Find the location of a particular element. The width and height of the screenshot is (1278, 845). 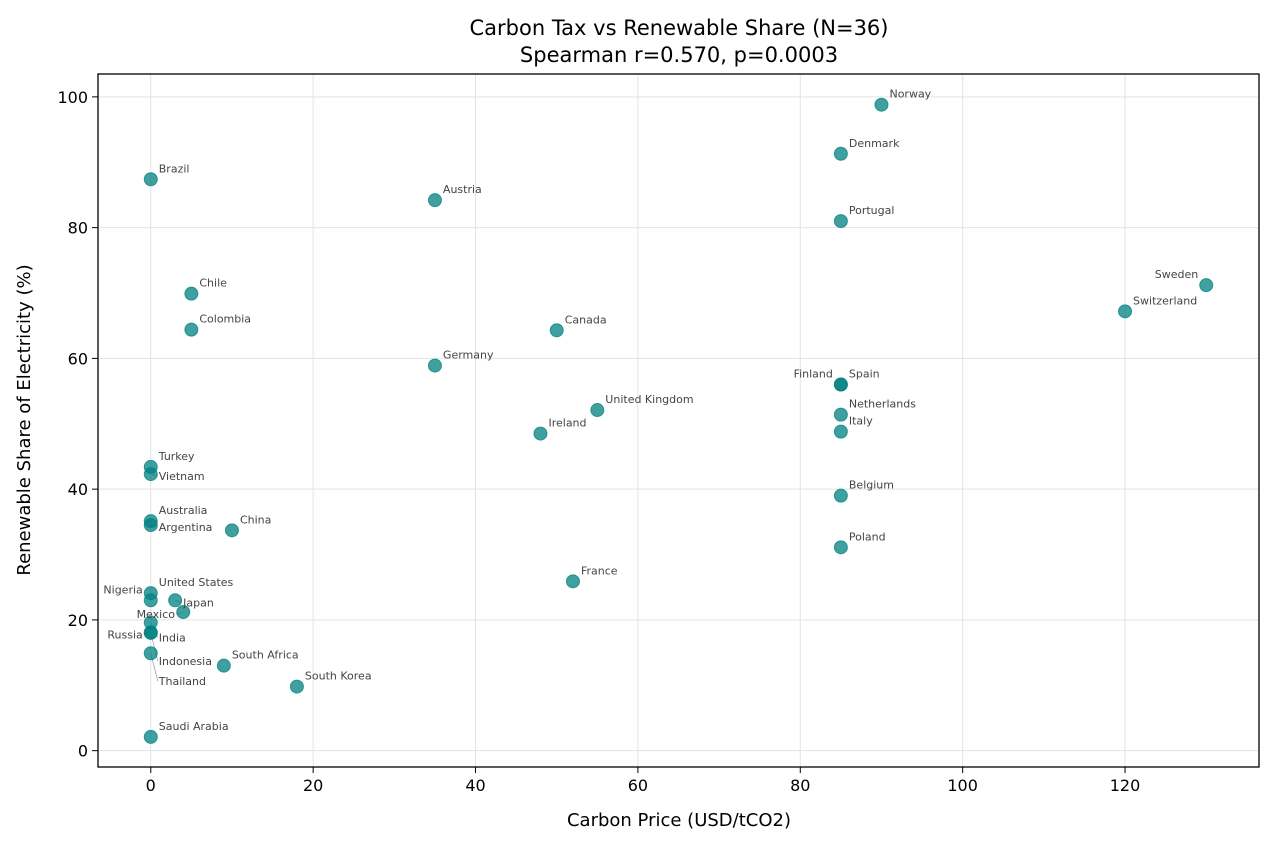

point-label: Norway is located at coordinates (910, 94).